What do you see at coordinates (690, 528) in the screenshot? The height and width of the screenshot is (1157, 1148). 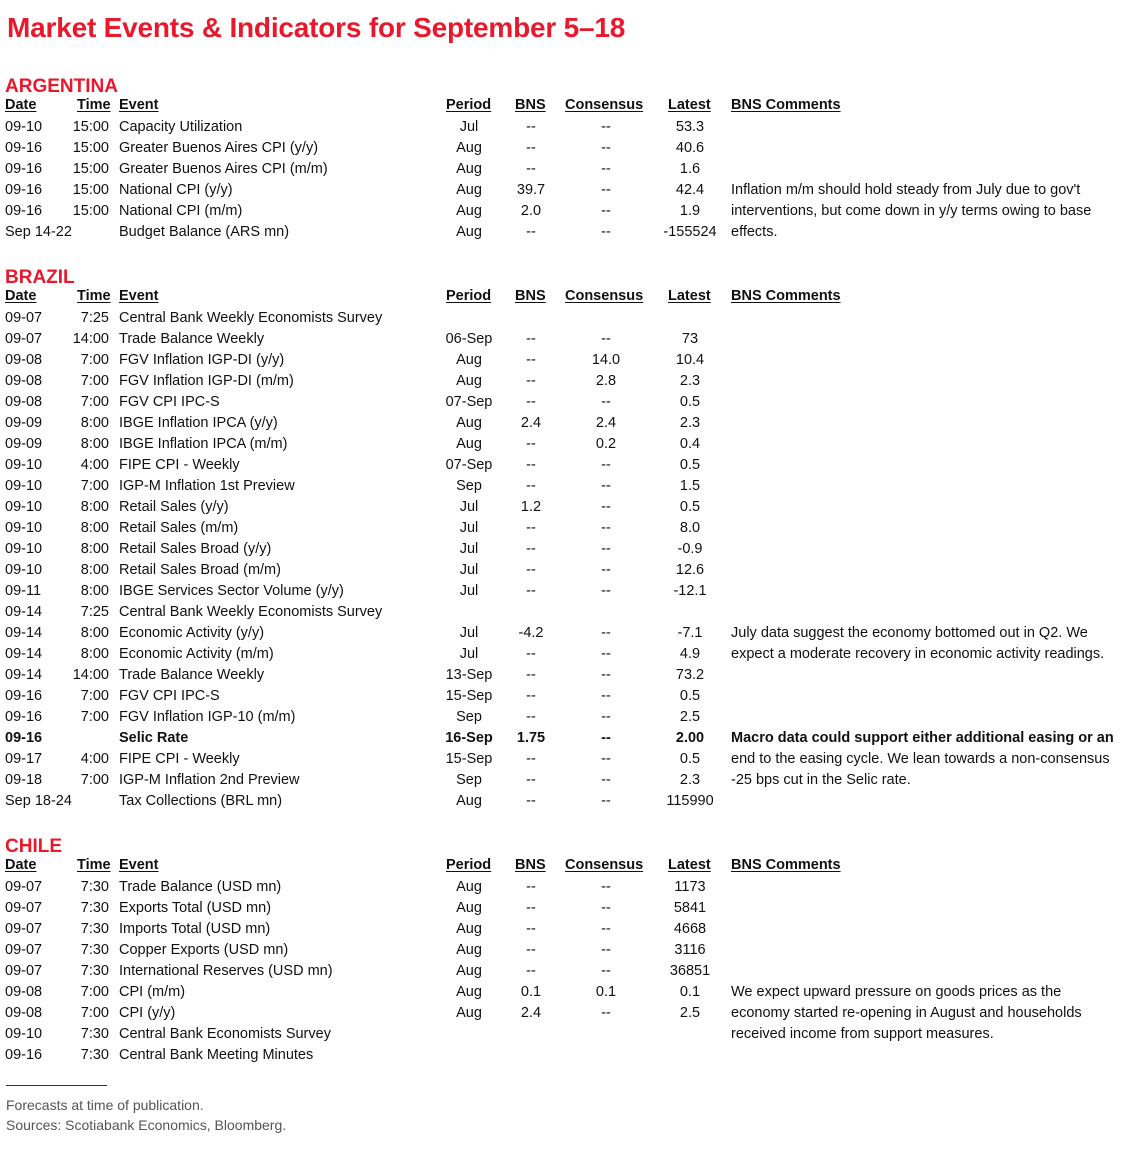 I see `cell-latest: 8.0` at bounding box center [690, 528].